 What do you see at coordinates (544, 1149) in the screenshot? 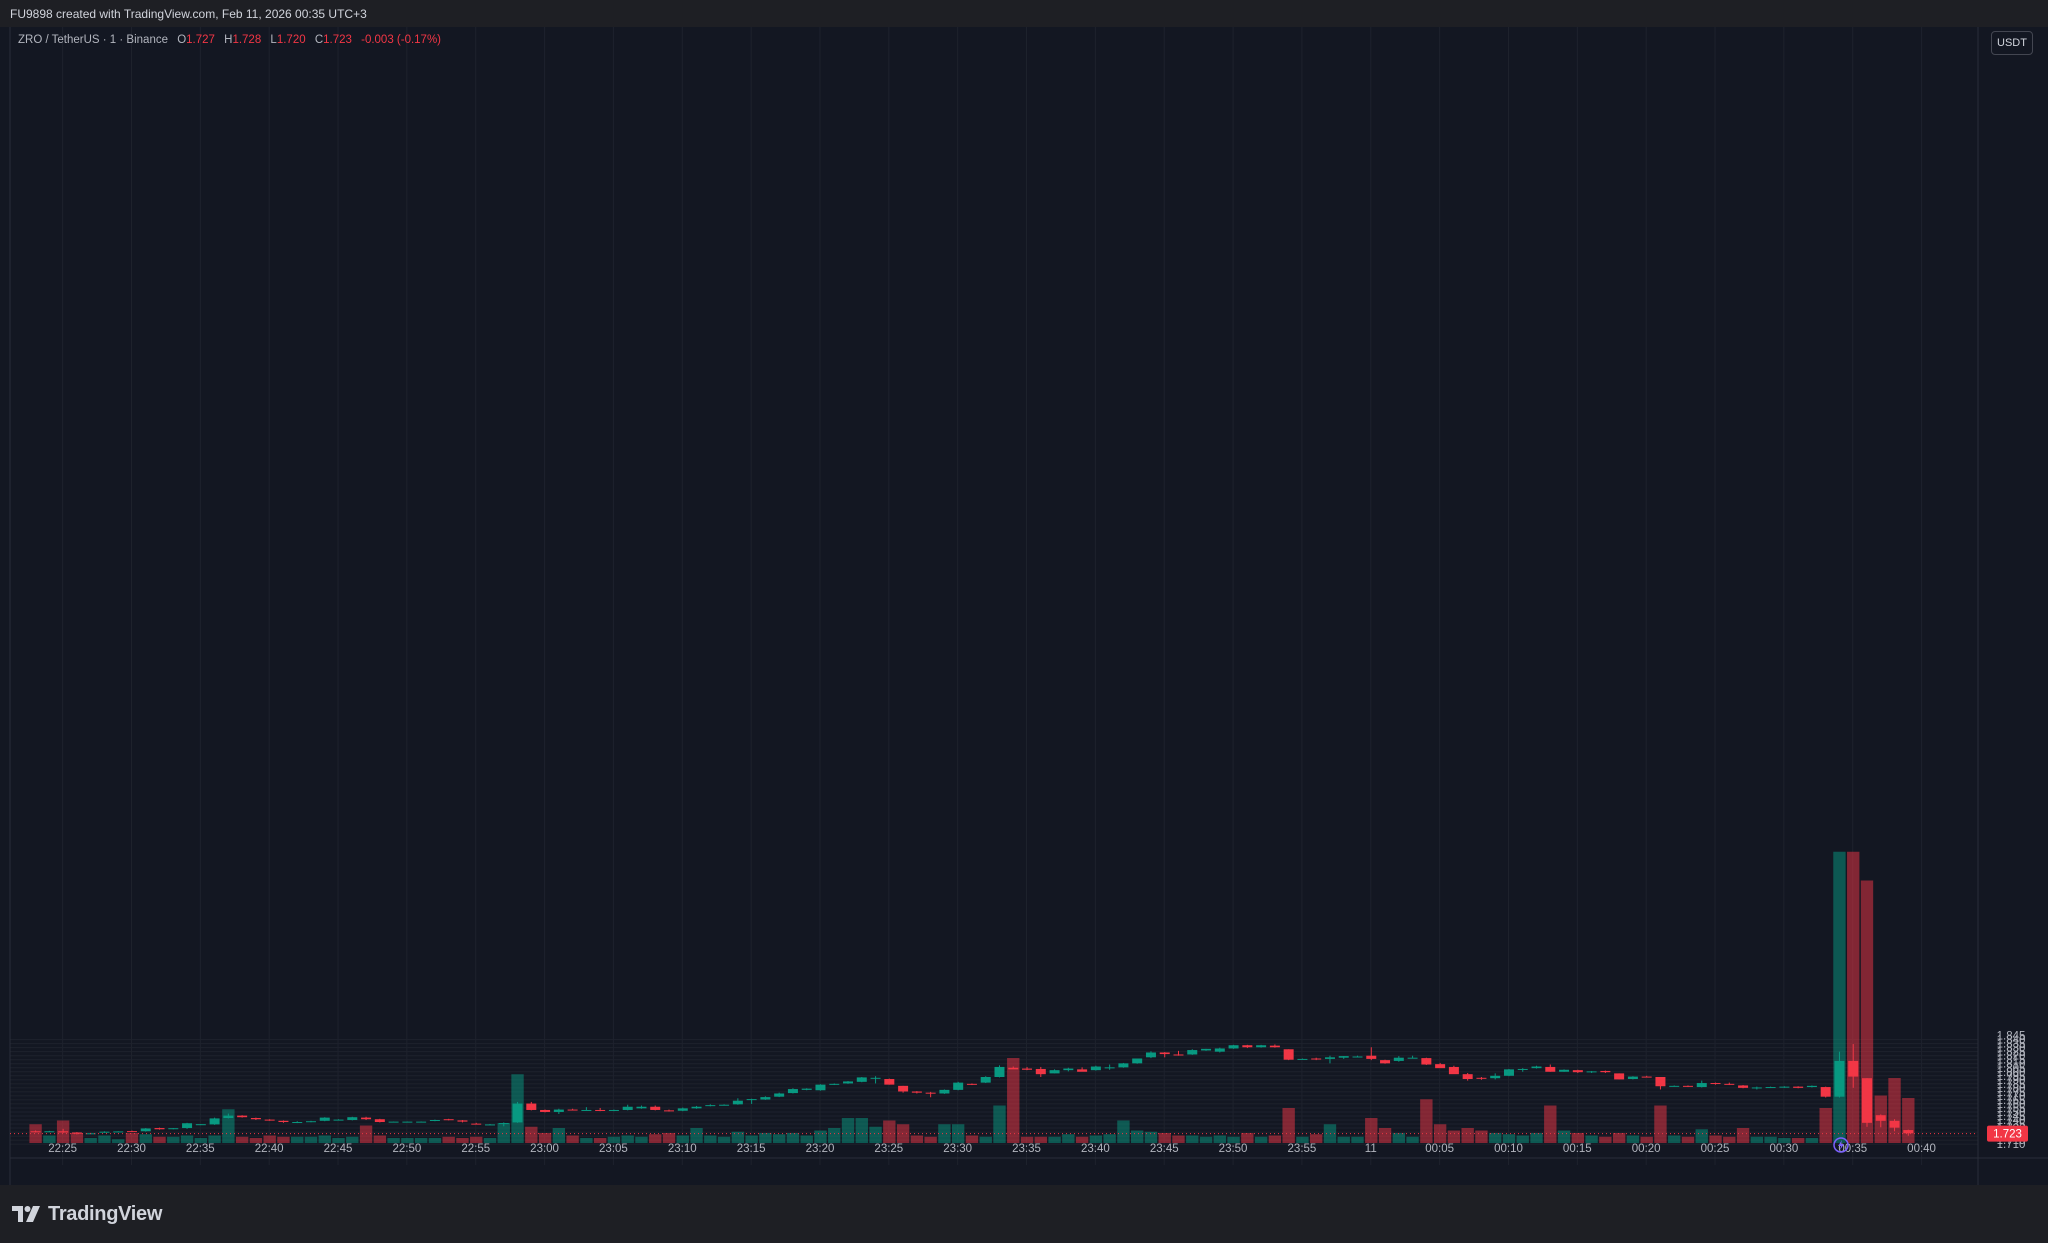
I see `time-tick-label: 23:00` at bounding box center [544, 1149].